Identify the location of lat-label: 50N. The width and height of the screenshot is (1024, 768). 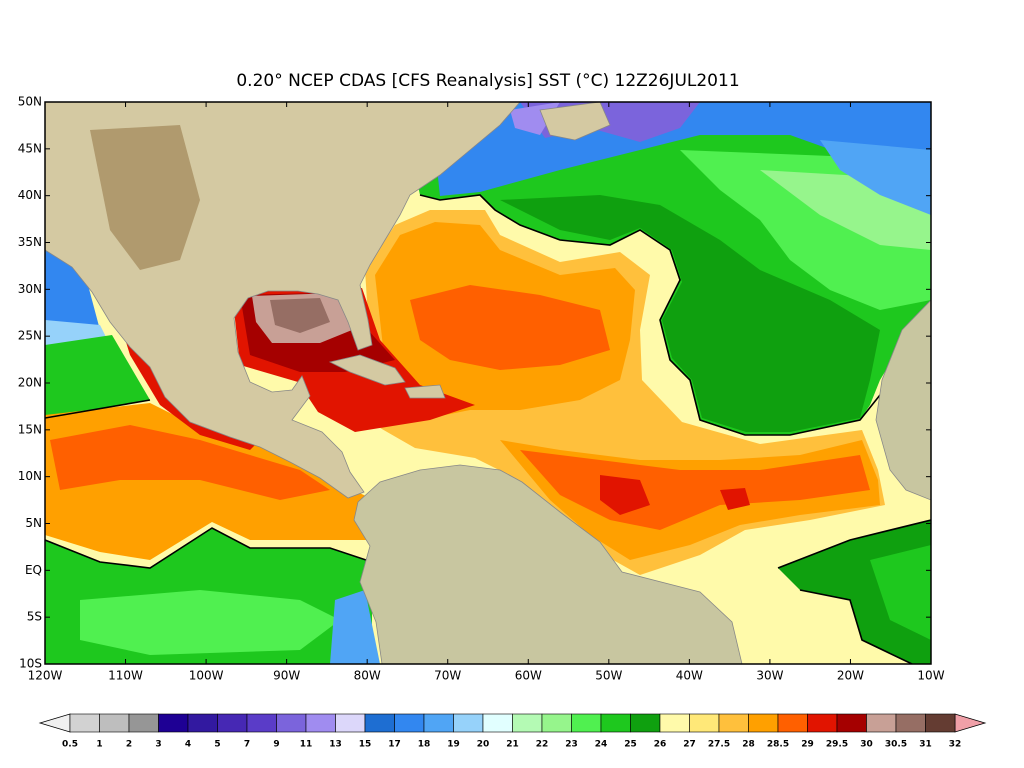
(30, 102).